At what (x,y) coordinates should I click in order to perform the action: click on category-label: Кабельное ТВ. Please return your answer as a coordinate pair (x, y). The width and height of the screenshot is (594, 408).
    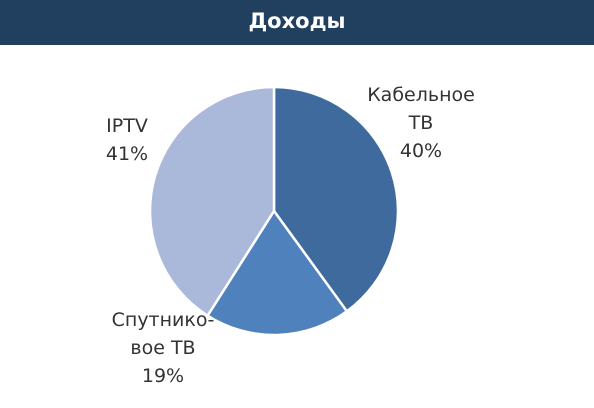
    Looking at the image, I should click on (421, 109).